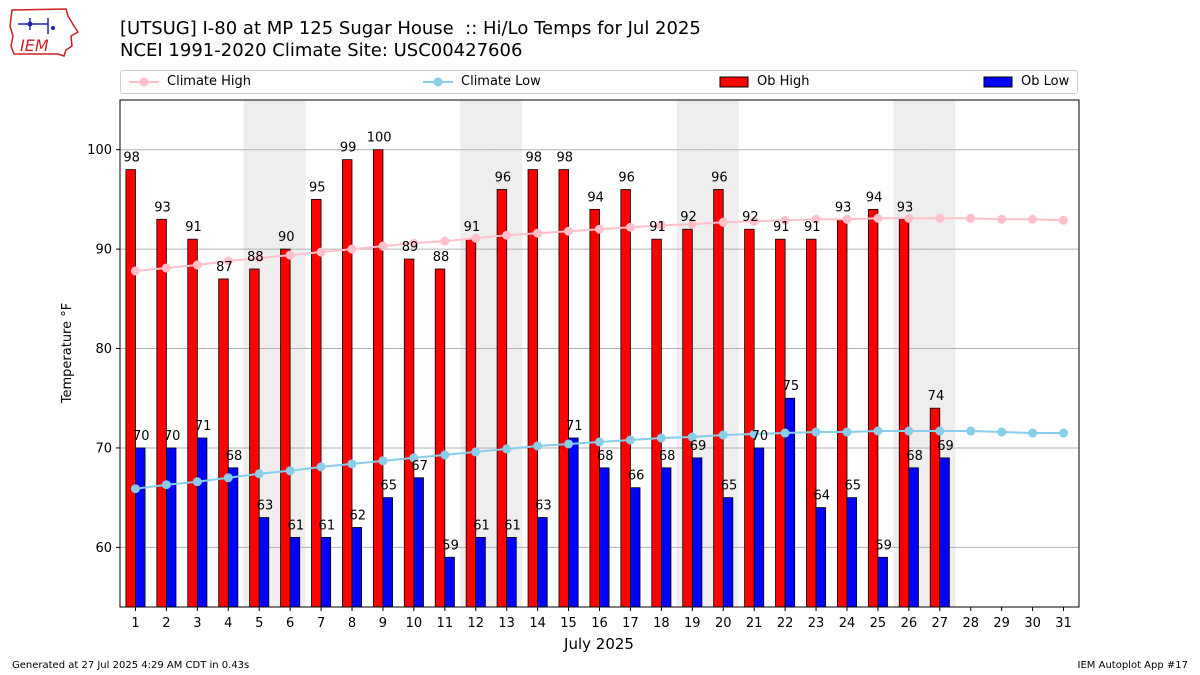 The image size is (1200, 675). What do you see at coordinates (203, 426) in the screenshot?
I see `ob-low-label-3: 71` at bounding box center [203, 426].